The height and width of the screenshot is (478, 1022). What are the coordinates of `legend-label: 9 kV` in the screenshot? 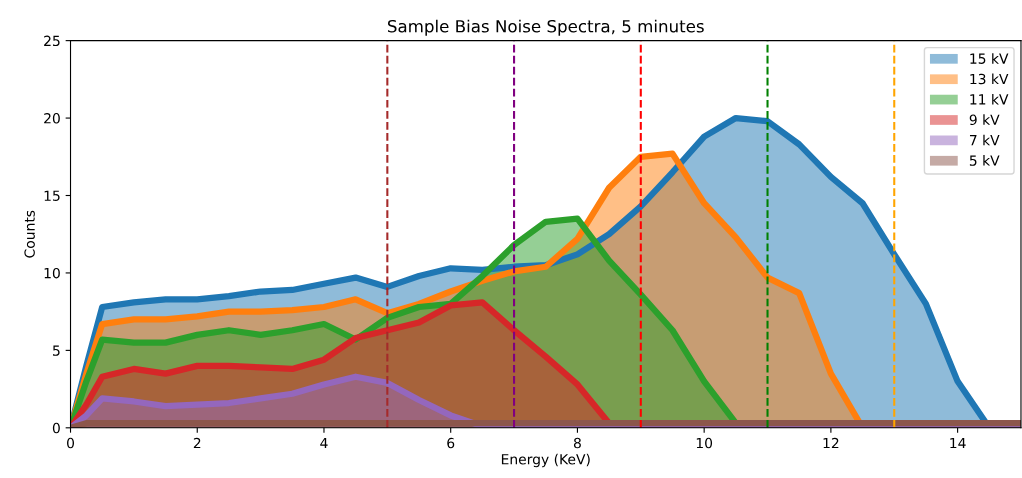 It's located at (984, 120).